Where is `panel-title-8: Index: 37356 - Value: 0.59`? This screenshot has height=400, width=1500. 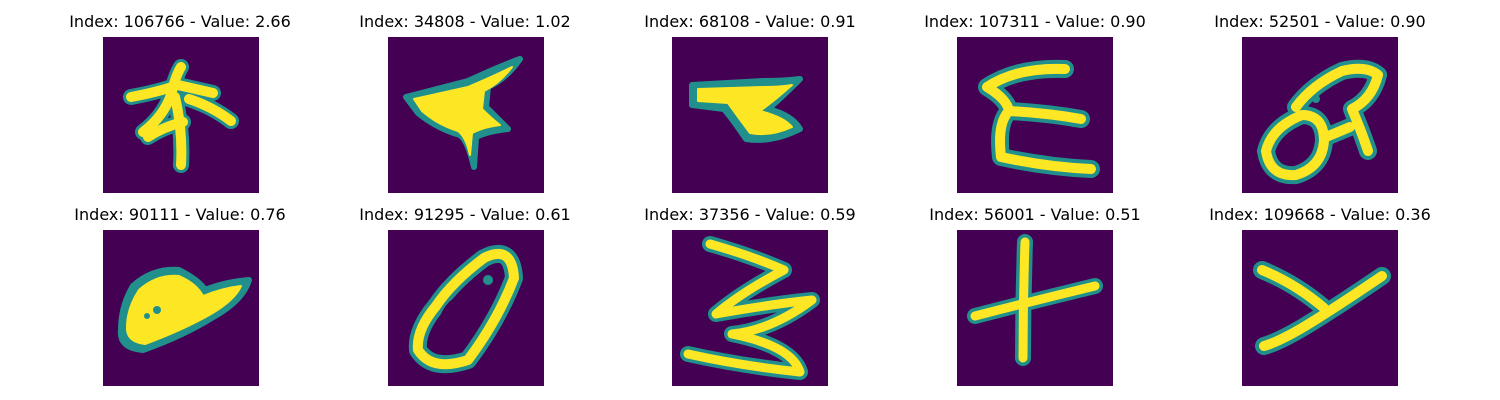
panel-title-8: Index: 37356 - Value: 0.59 is located at coordinates (750, 214).